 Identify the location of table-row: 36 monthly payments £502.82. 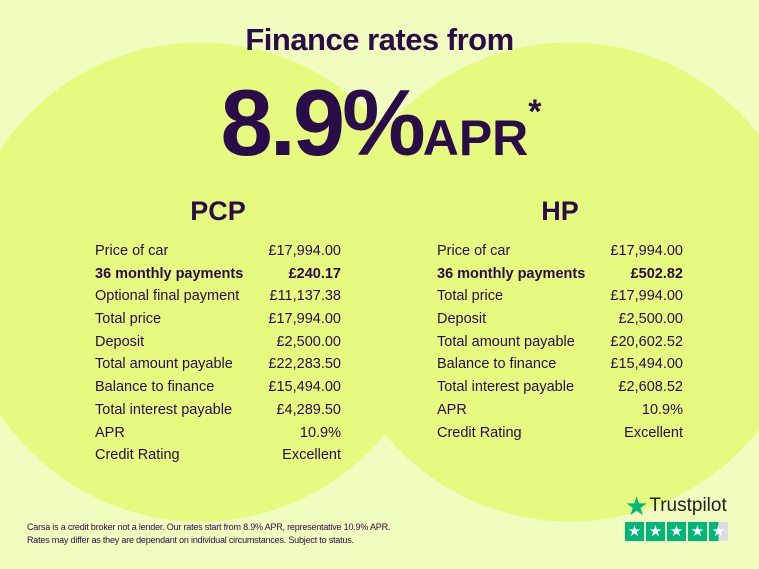
(560, 274).